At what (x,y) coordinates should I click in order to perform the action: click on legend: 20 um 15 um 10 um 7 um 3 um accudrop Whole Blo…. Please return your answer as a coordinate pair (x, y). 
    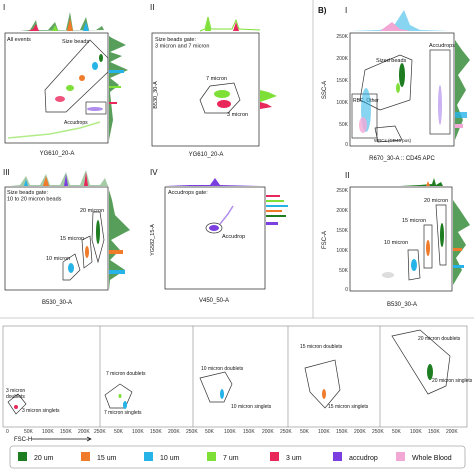
    Looking at the image, I should click on (237, 457).